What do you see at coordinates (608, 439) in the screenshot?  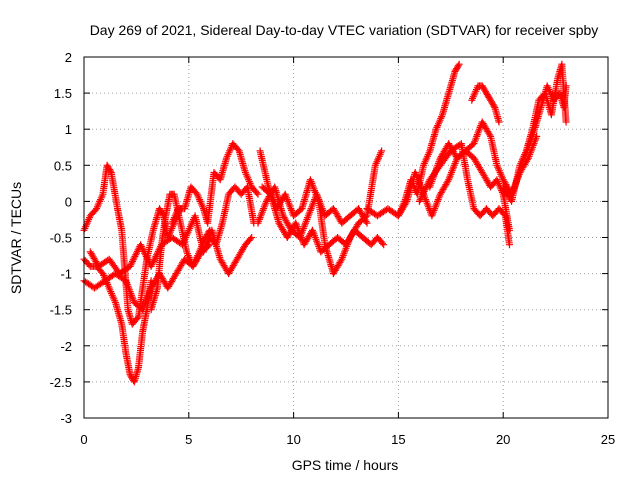 I see `x-tick-label: 25` at bounding box center [608, 439].